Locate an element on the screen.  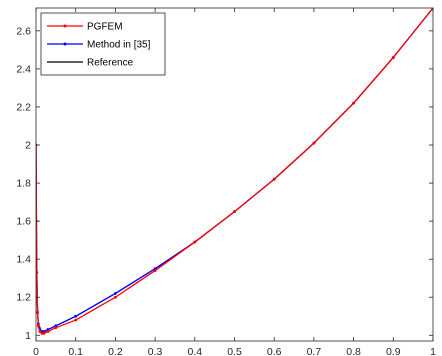
legend: PGFEM Method in [35] Reference is located at coordinates (103, 44).